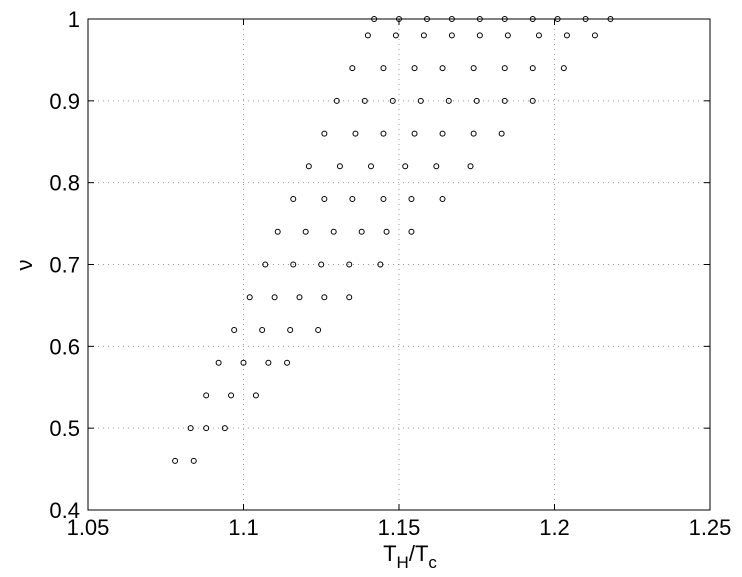  I want to click on x-tick-label: 1.05, so click(88, 527).